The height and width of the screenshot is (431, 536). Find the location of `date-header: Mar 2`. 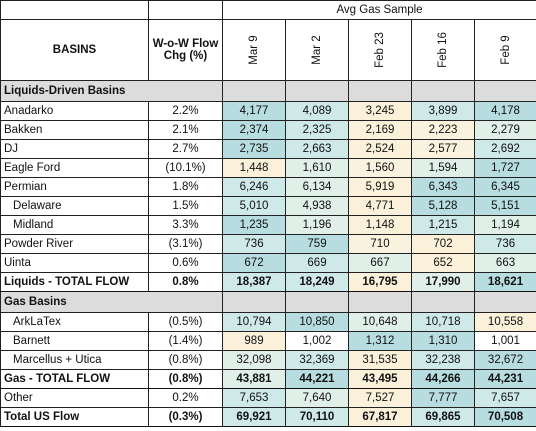

date-header: Mar 2 is located at coordinates (317, 50).